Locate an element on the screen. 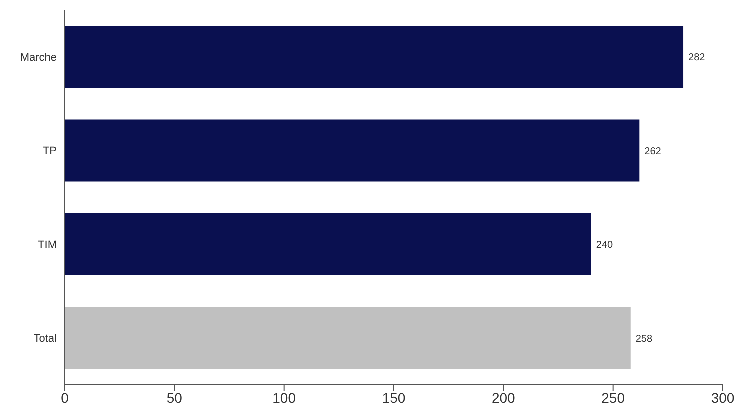  data-label: 282 is located at coordinates (697, 58).